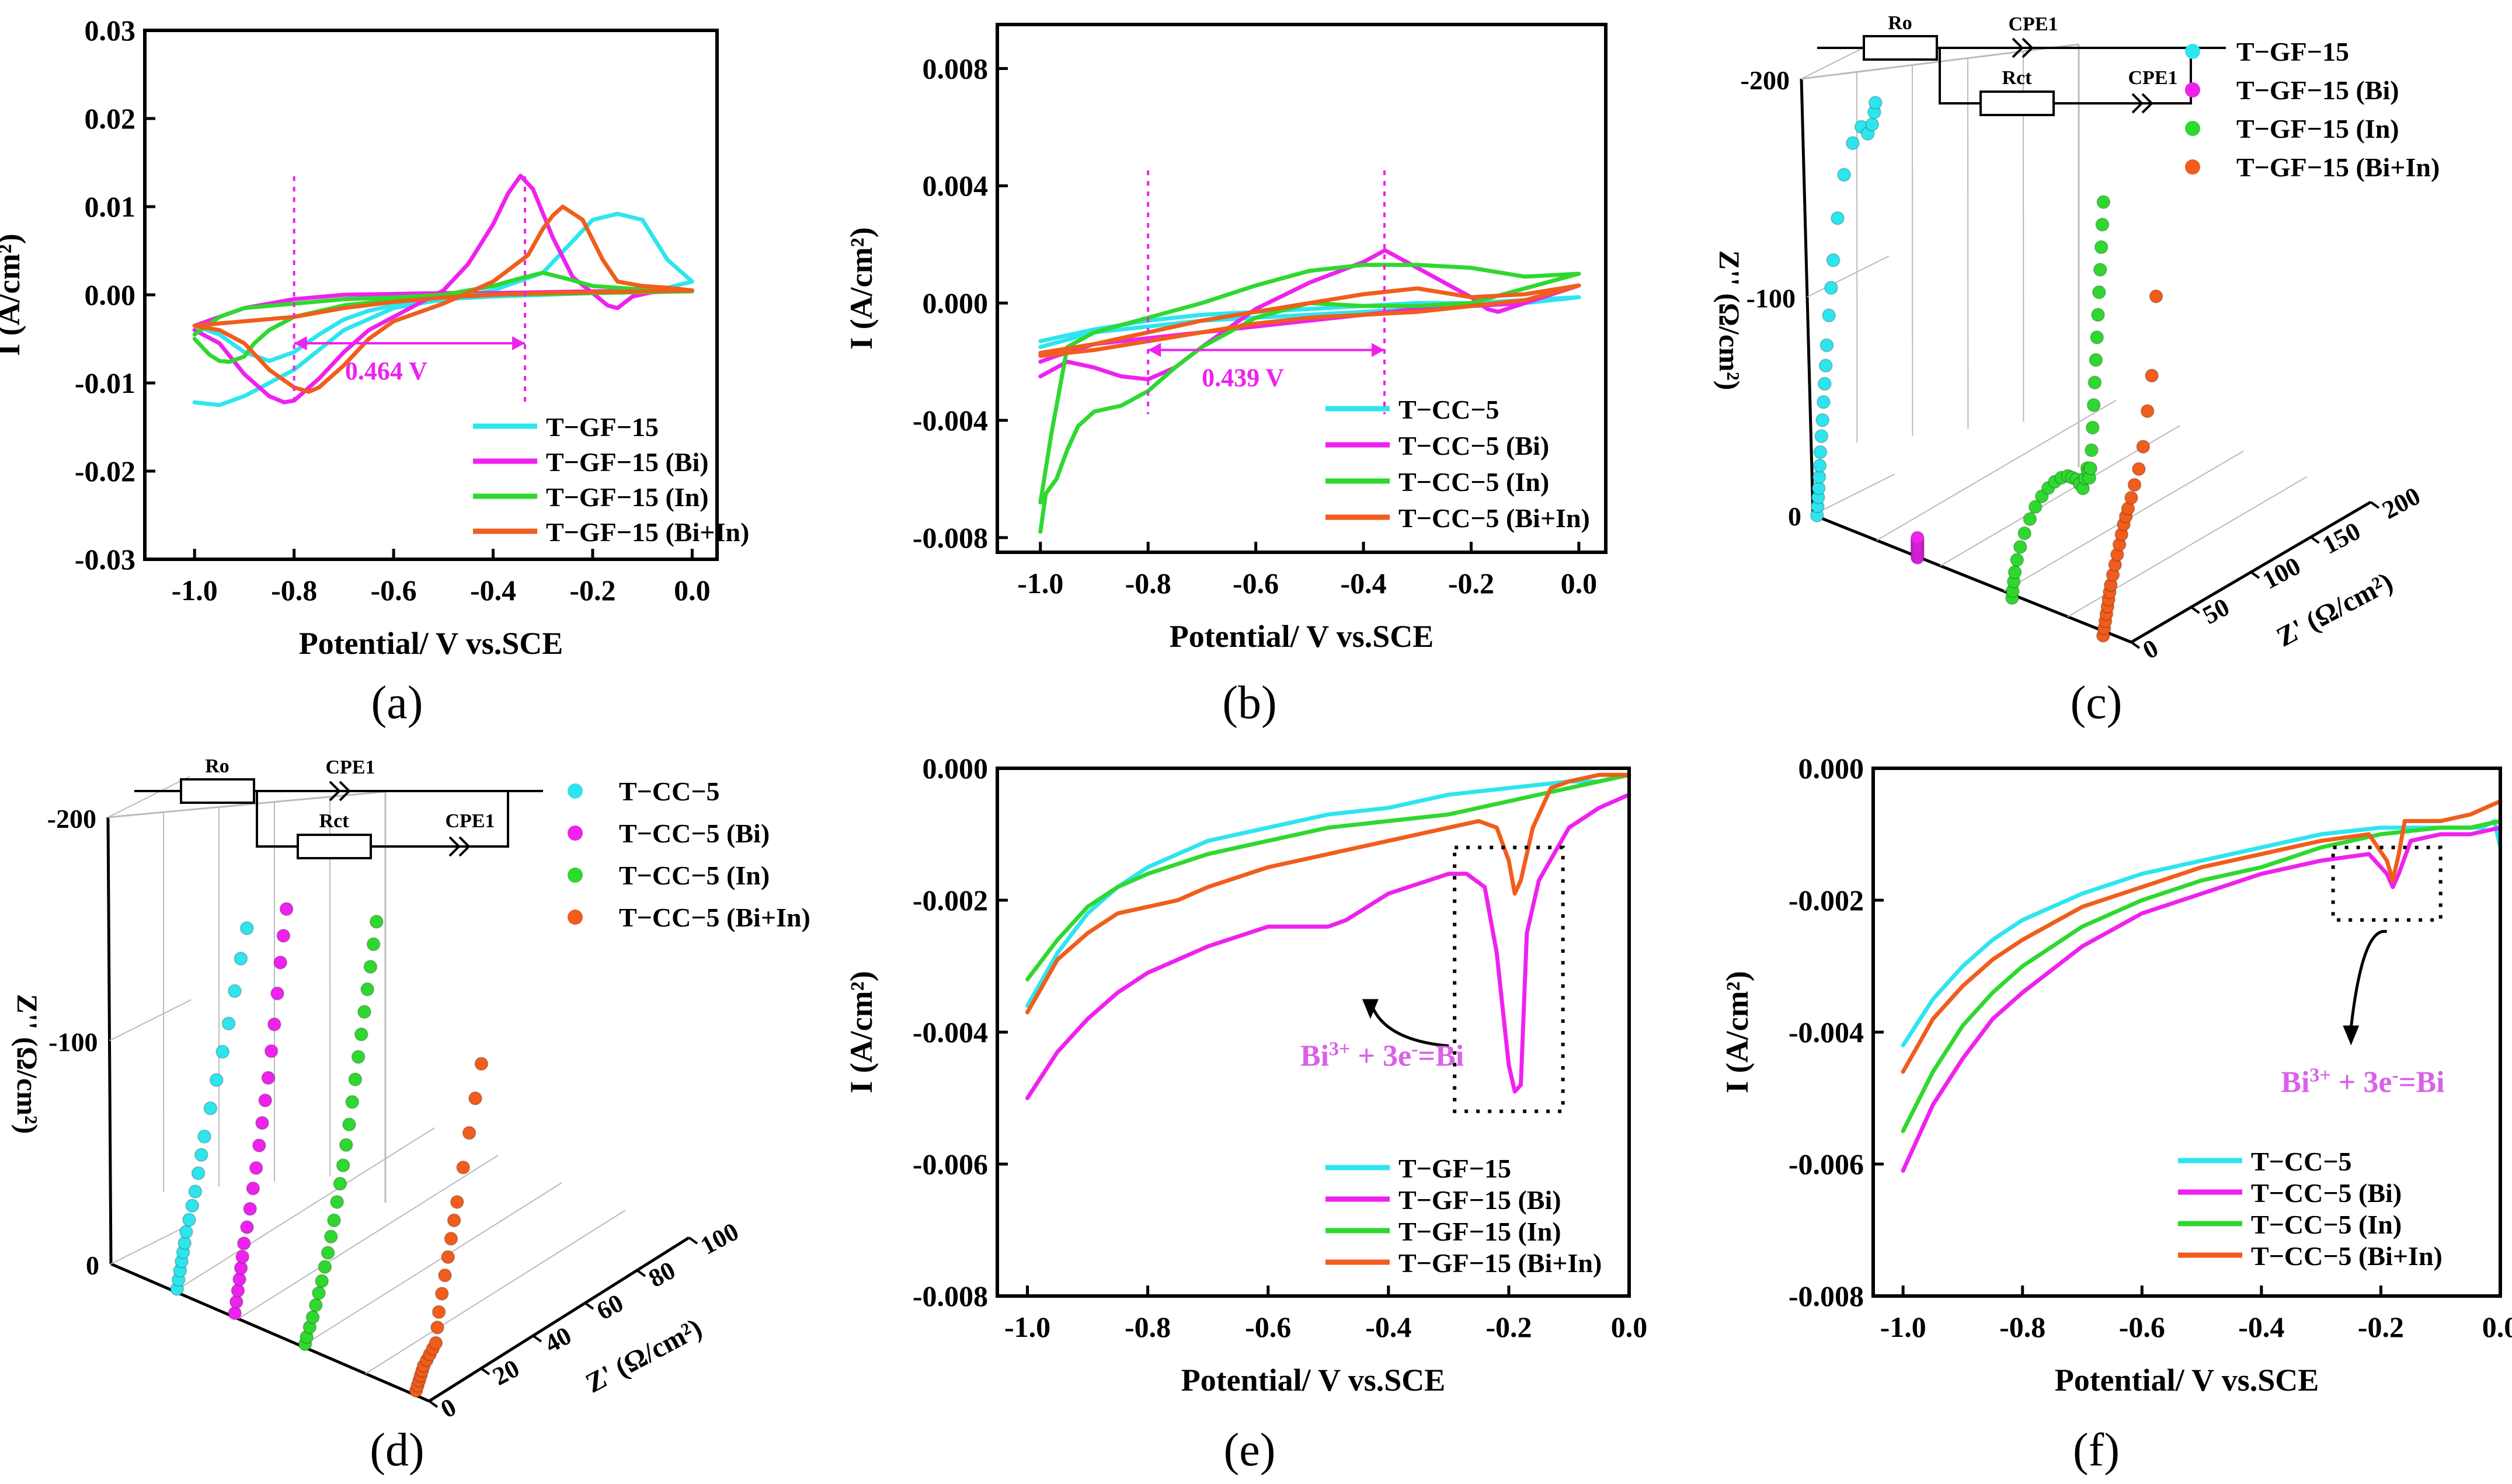  Describe the element at coordinates (2326, 1193) in the screenshot. I see `legend-label-f-1: T−CC−5 (Bi)` at that location.